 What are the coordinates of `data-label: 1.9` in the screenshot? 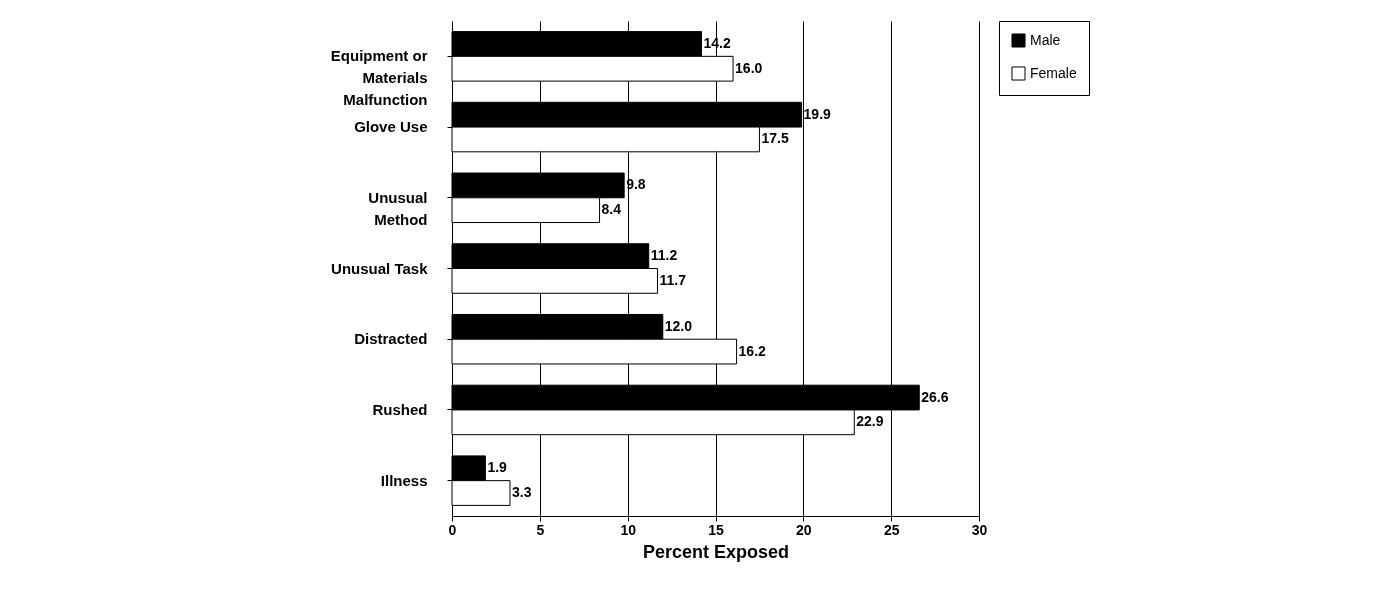 It's located at (497, 467).